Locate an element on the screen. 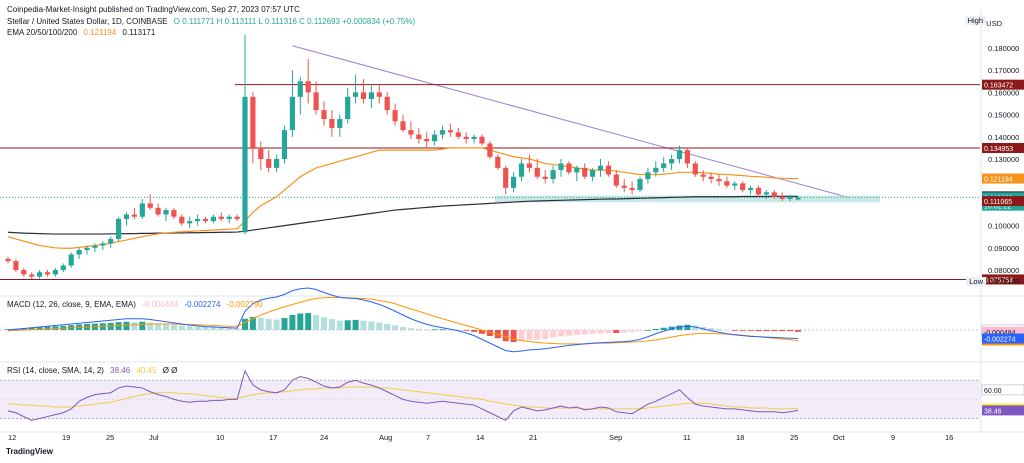 The width and height of the screenshot is (1024, 463). macd-line is located at coordinates (403, 320).